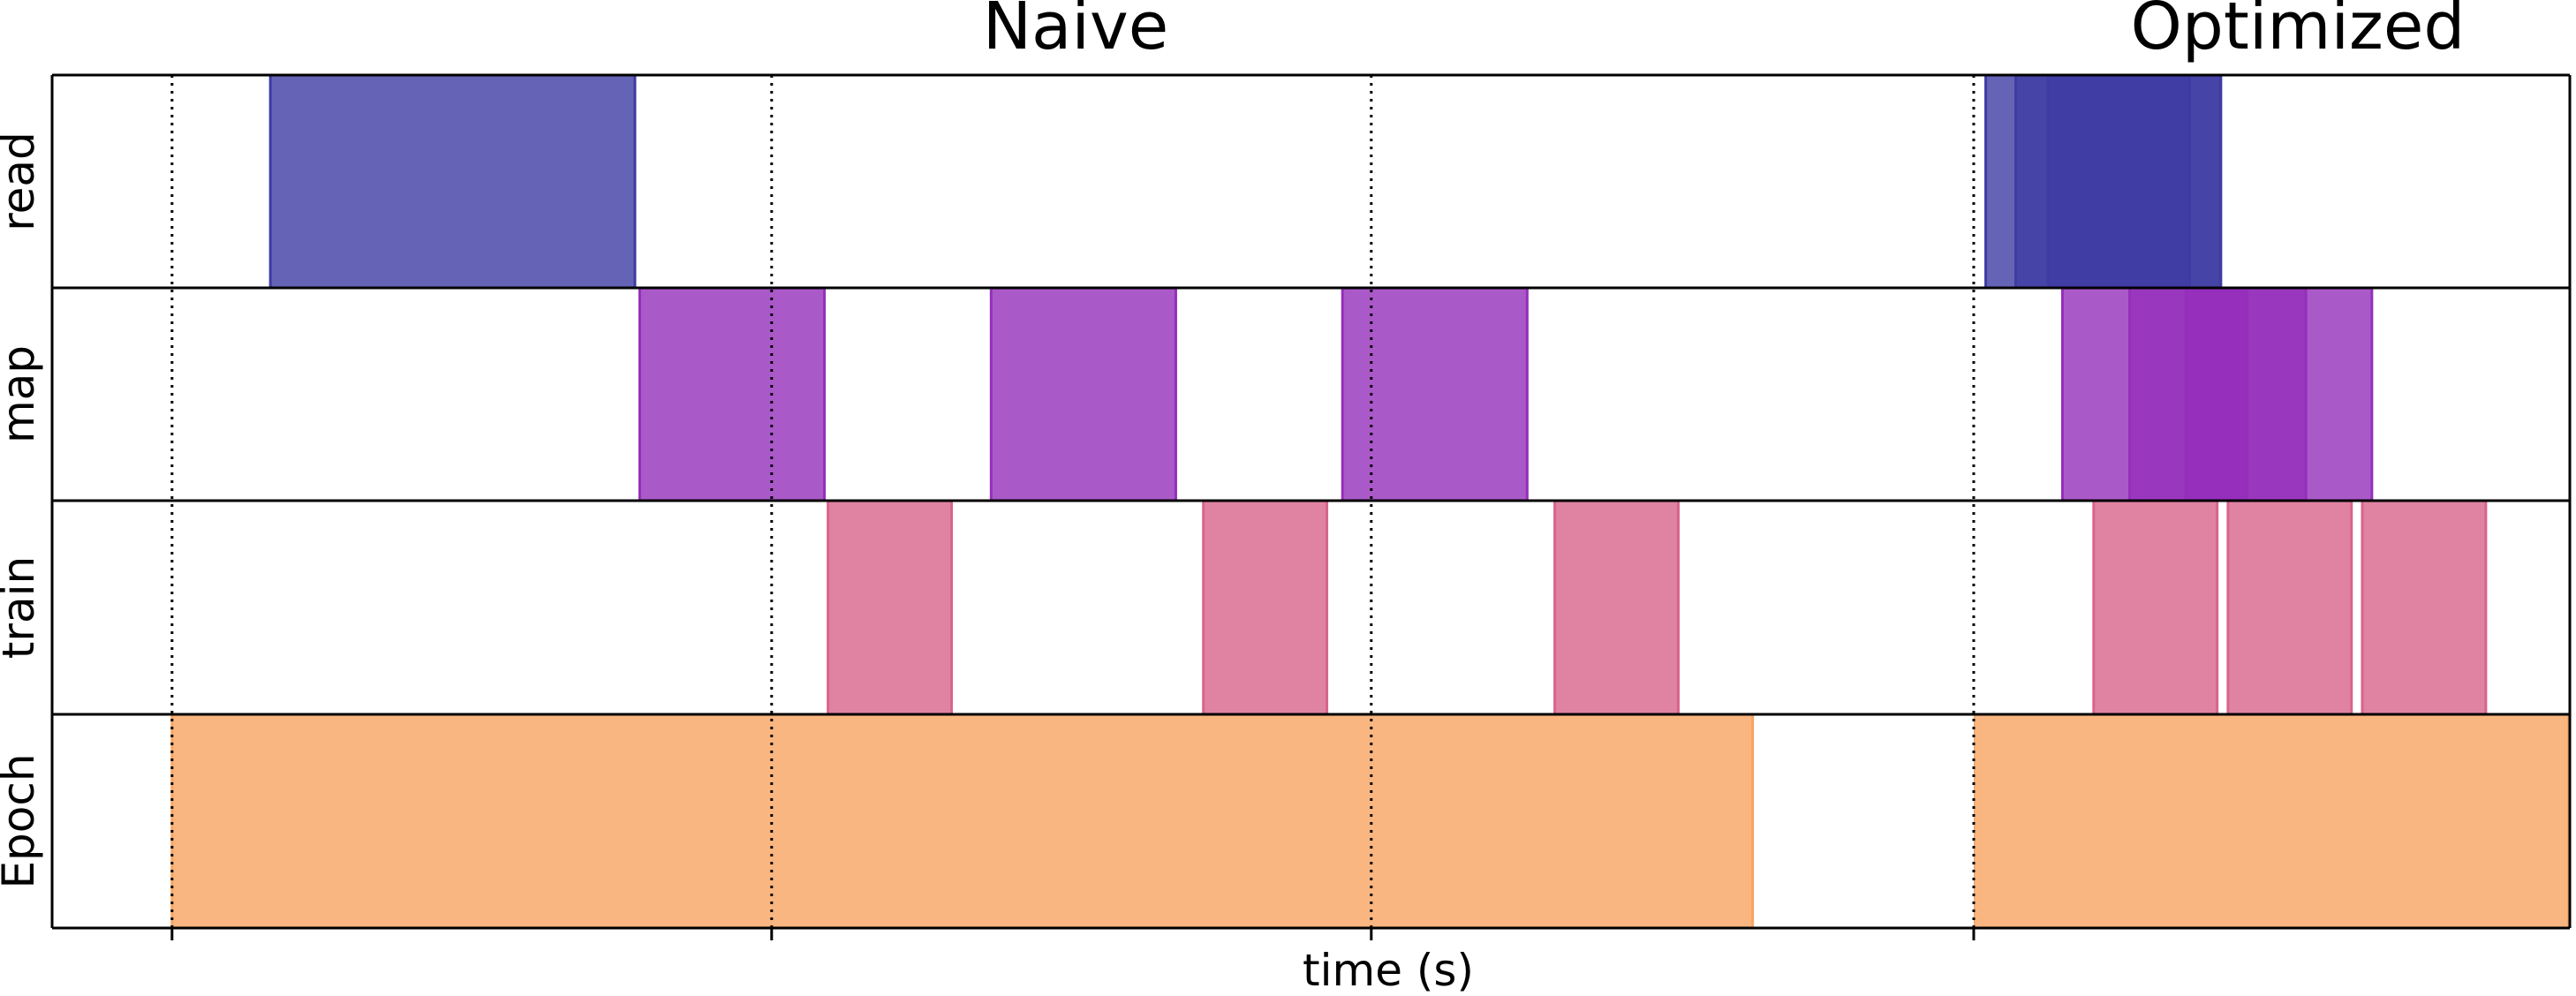 The width and height of the screenshot is (2576, 996). What do you see at coordinates (963, 821) in the screenshot?
I see `bar-epoch-naive` at bounding box center [963, 821].